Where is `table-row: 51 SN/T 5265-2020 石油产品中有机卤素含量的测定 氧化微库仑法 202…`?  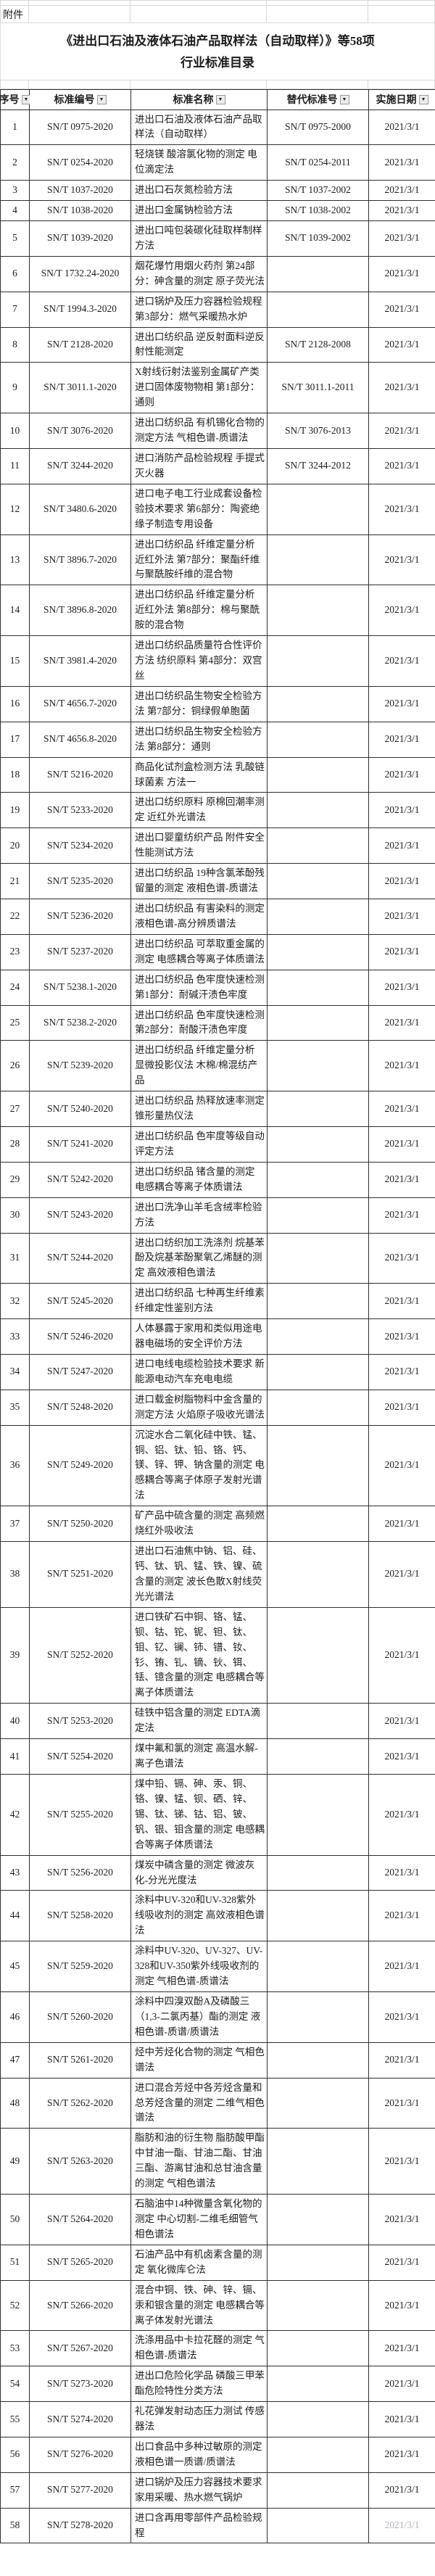
table-row: 51 SN/T 5265-2020 石油产品中有机卤素含量的测定 氧化微库仑法 202… is located at coordinates (217, 2262).